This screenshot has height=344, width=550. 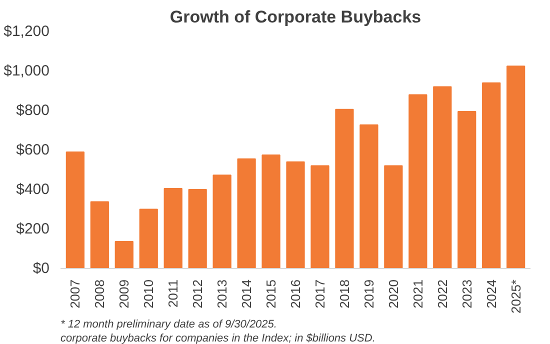 What do you see at coordinates (320, 294) in the screenshot?
I see `x-tick-label: 2017` at bounding box center [320, 294].